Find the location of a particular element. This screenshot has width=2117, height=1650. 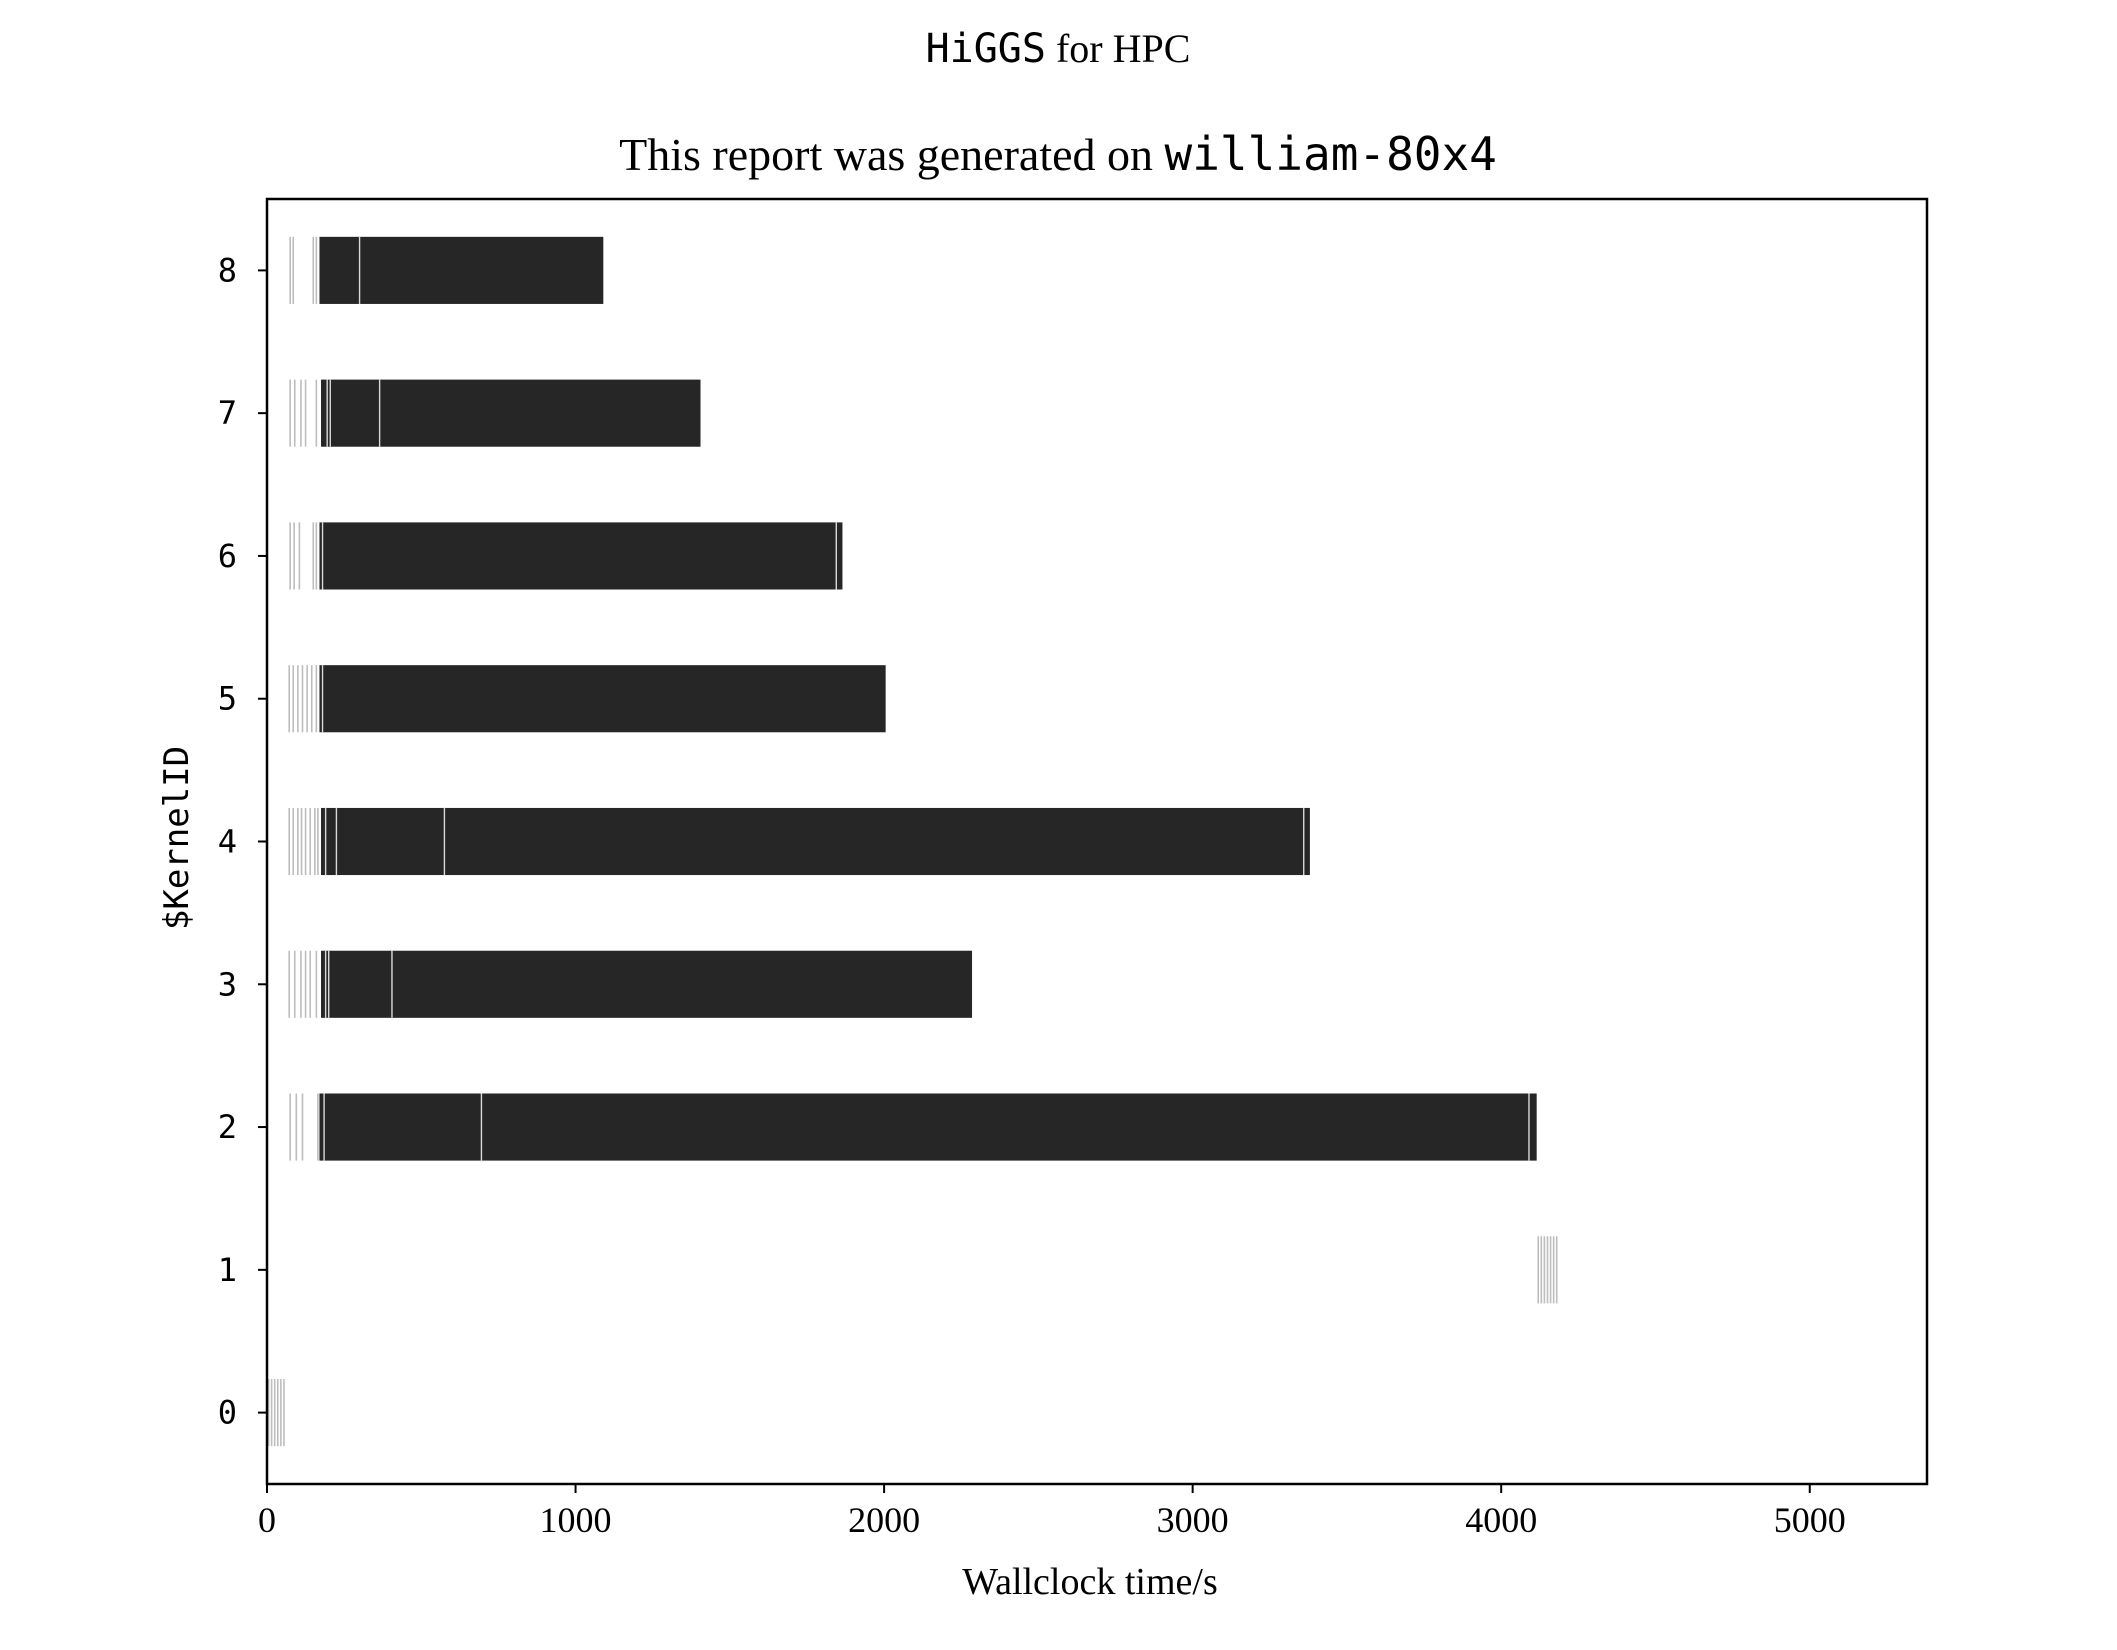

x-tick-label: 4000 is located at coordinates (1501, 1520).